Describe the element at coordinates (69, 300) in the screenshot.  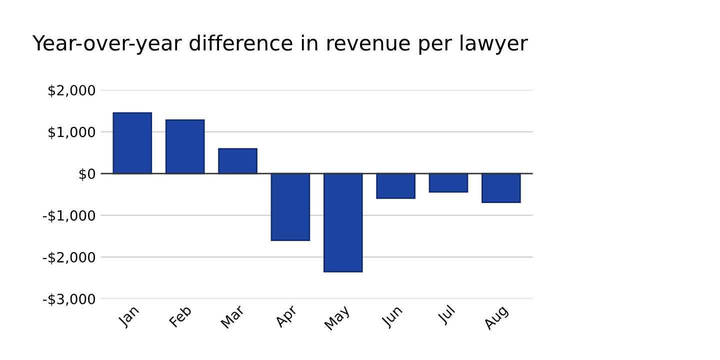
I see `y-tick-label: -$3,000` at that location.